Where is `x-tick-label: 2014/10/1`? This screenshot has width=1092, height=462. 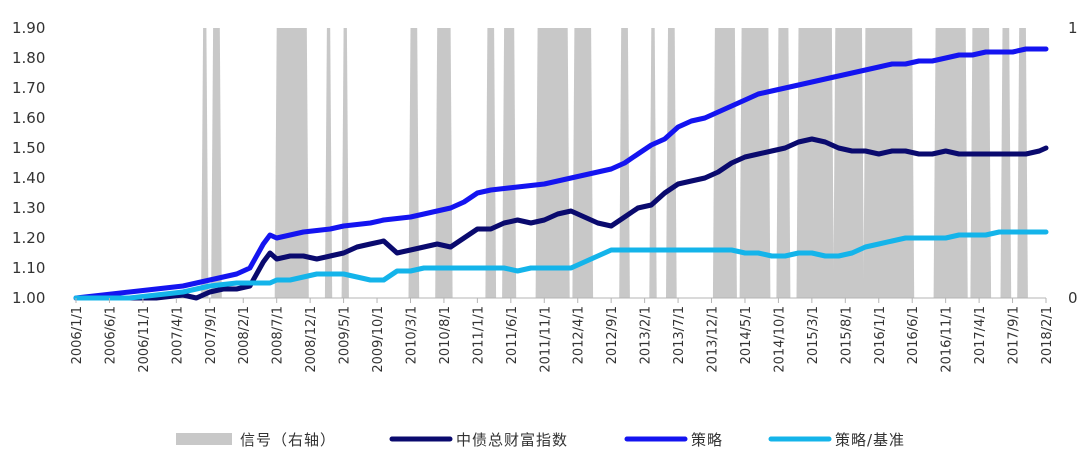 x-tick-label: 2014/10/1 is located at coordinates (779, 339).